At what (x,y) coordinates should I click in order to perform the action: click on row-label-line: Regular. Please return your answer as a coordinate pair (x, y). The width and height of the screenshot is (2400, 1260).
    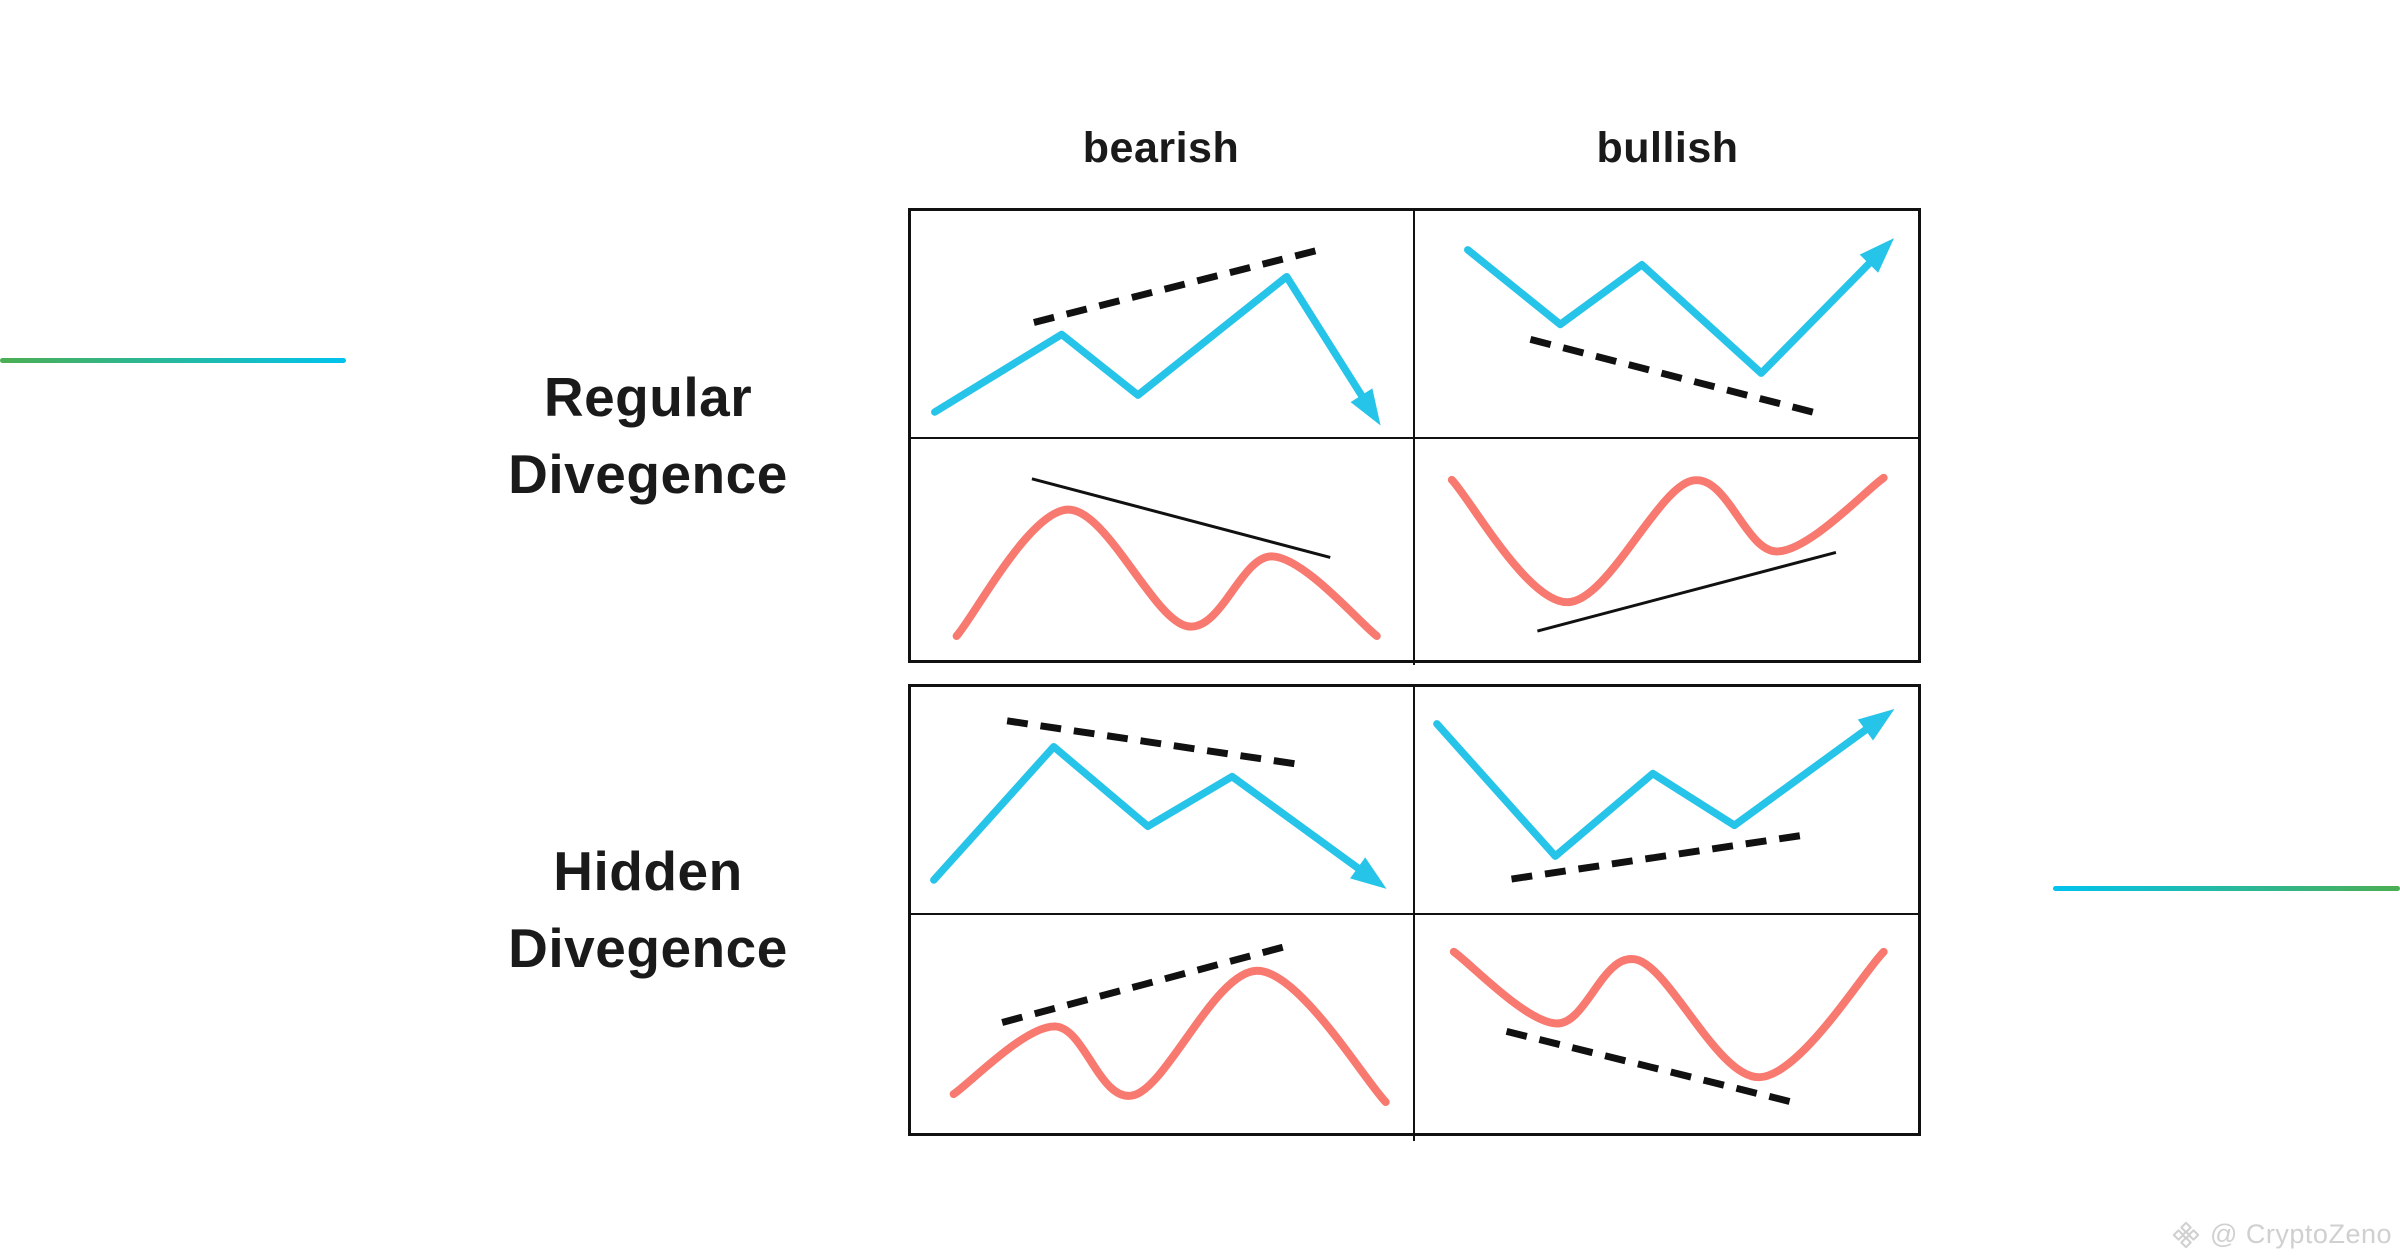
    Looking at the image, I should click on (648, 396).